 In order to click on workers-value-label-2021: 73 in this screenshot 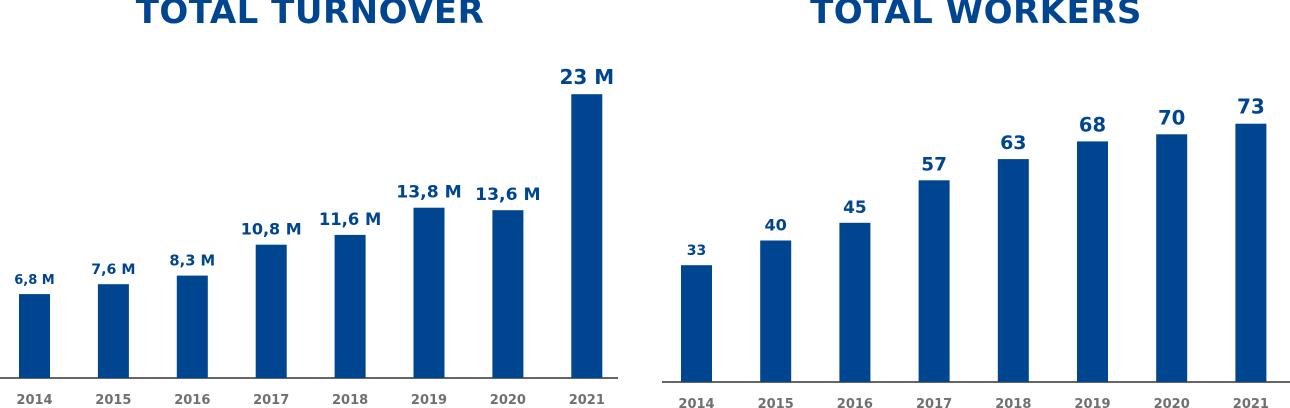, I will do `click(1251, 107)`.